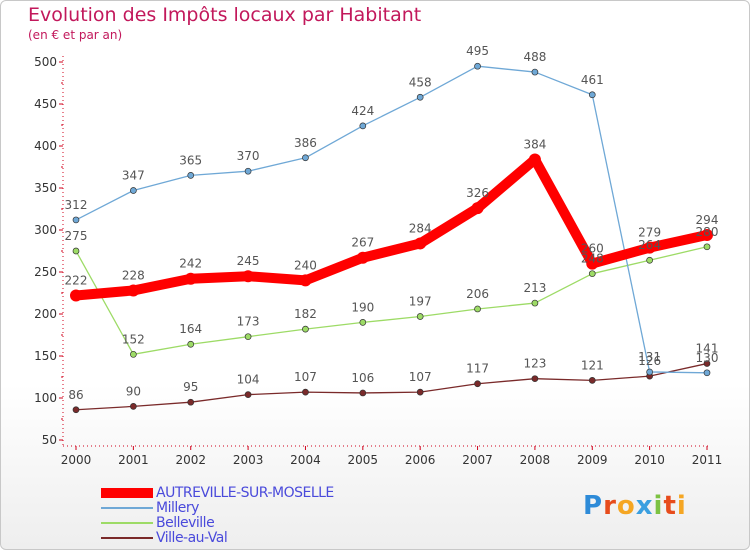 The height and width of the screenshot is (550, 750). I want to click on y-tick-label: 150, so click(45, 356).